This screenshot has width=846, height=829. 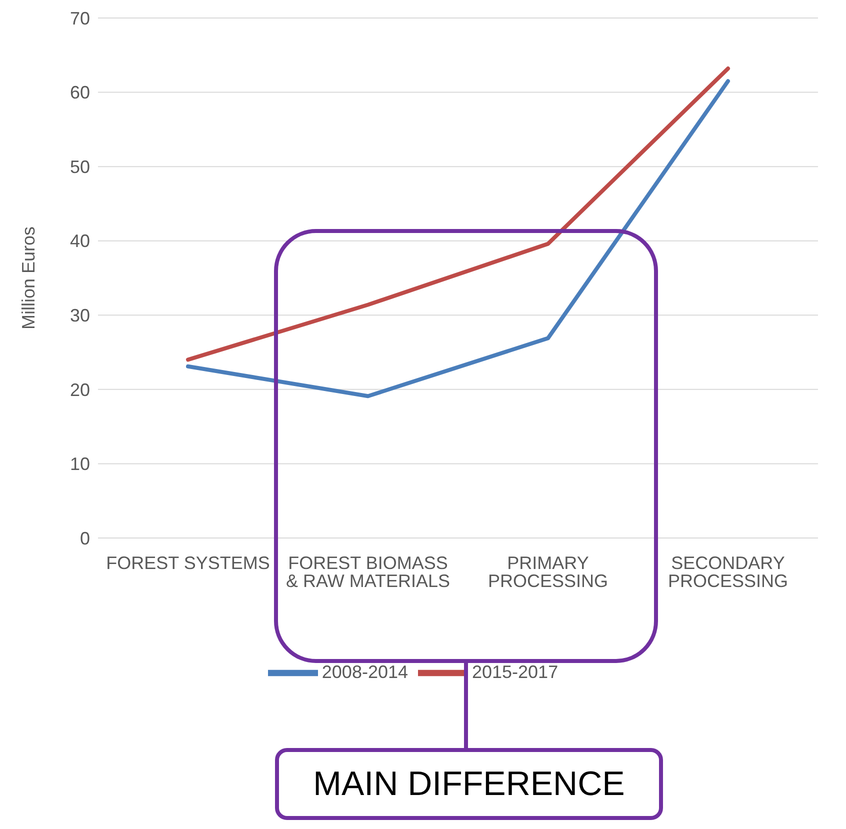 What do you see at coordinates (188, 562) in the screenshot?
I see `x-tick-label: FOREST SYSTEMS` at bounding box center [188, 562].